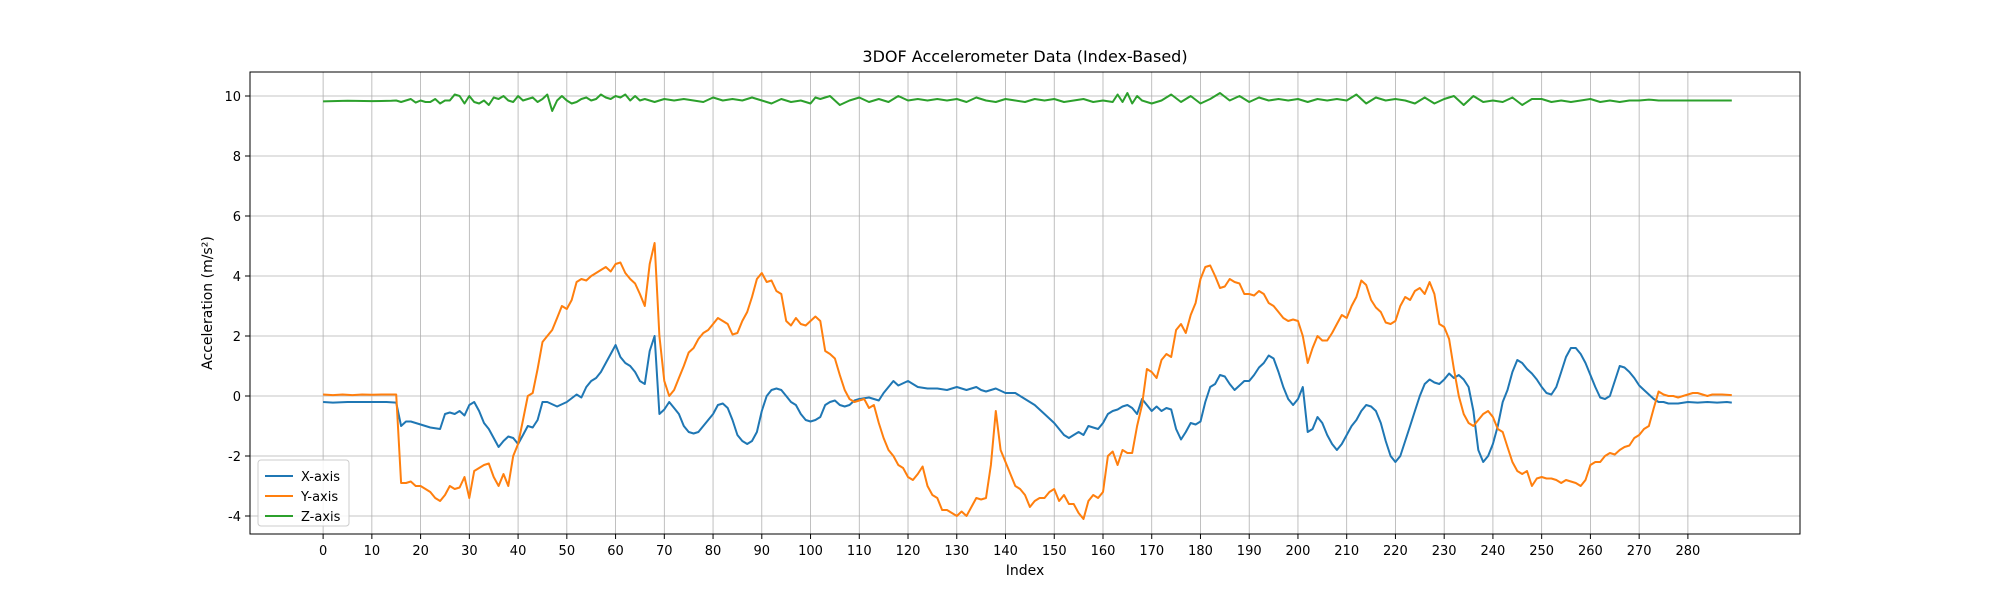 Image resolution: width=2000 pixels, height=600 pixels. What do you see at coordinates (713, 551) in the screenshot?
I see `x-tick-label: 80` at bounding box center [713, 551].